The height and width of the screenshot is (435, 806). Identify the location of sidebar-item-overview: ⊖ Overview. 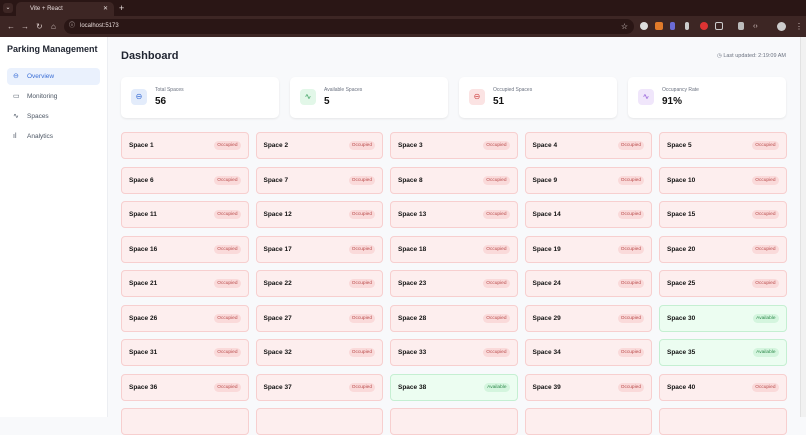
(53, 76).